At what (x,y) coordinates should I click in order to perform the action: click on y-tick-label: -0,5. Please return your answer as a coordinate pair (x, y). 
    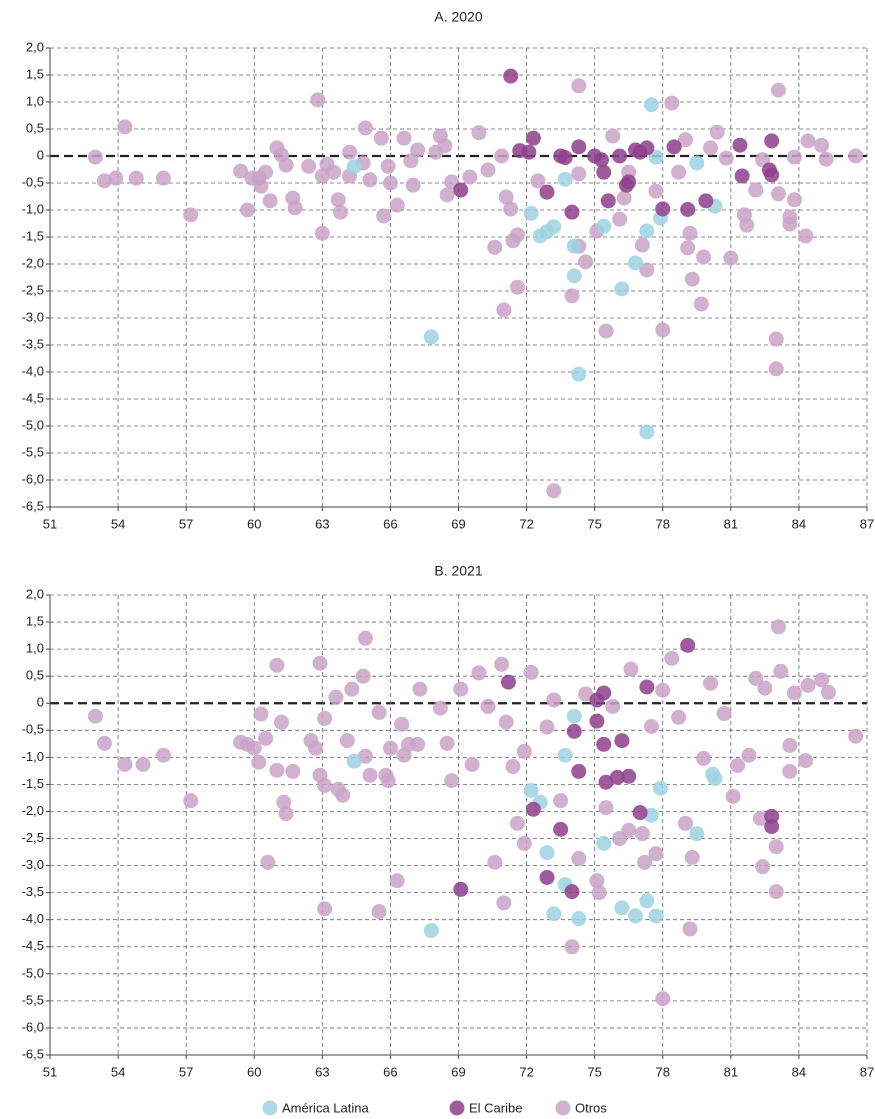
    Looking at the image, I should click on (33, 181).